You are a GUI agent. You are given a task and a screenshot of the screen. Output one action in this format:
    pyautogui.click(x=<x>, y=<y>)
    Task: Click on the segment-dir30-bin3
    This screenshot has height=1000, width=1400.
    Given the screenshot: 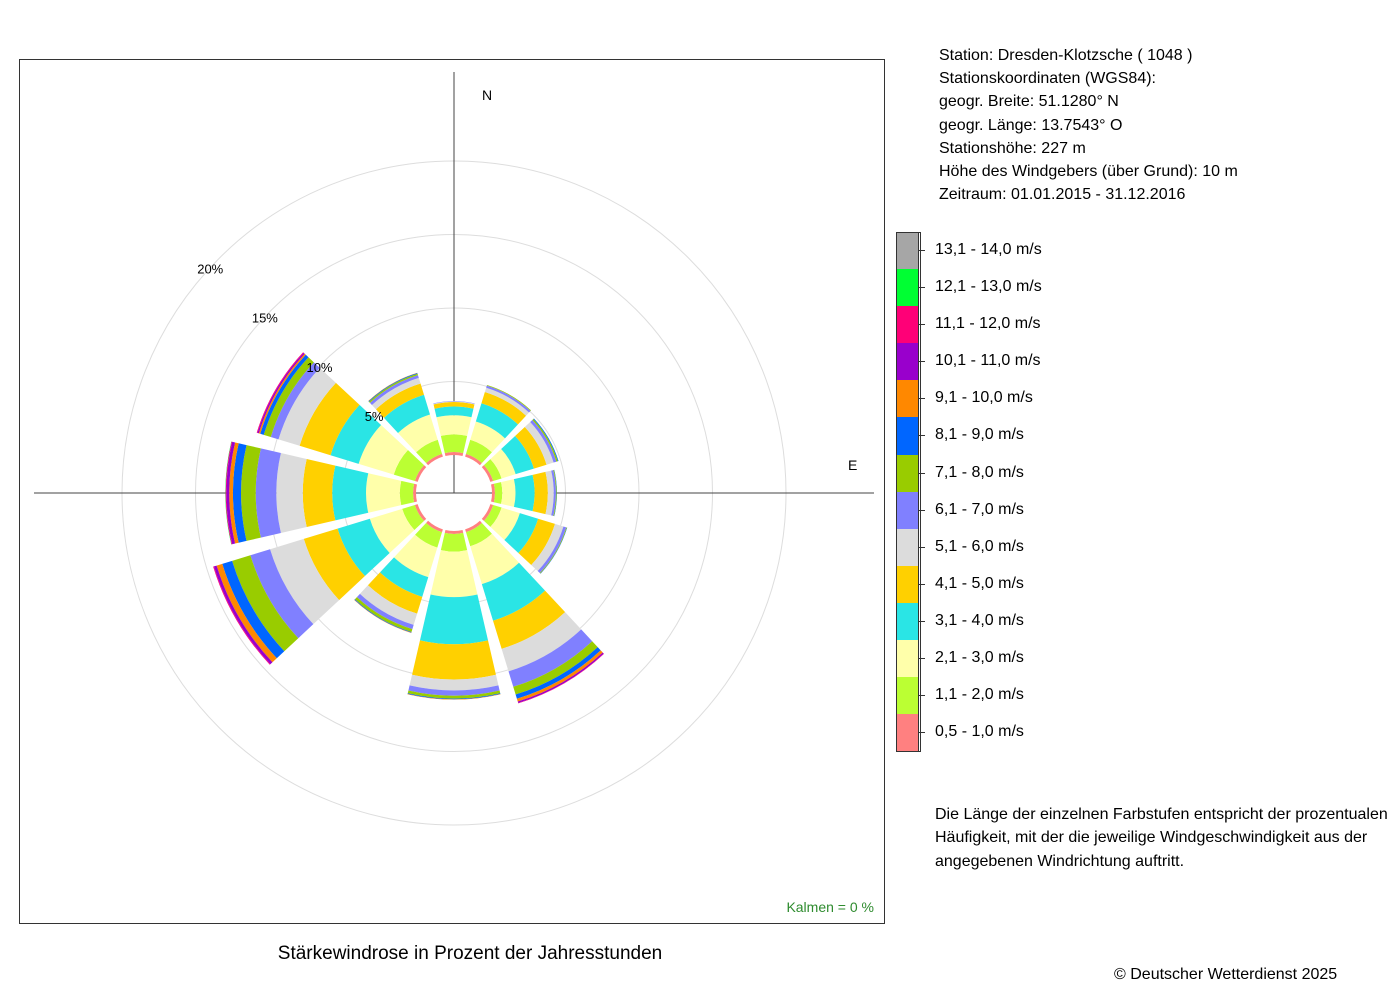 What is the action you would take?
    pyautogui.click(x=497, y=421)
    